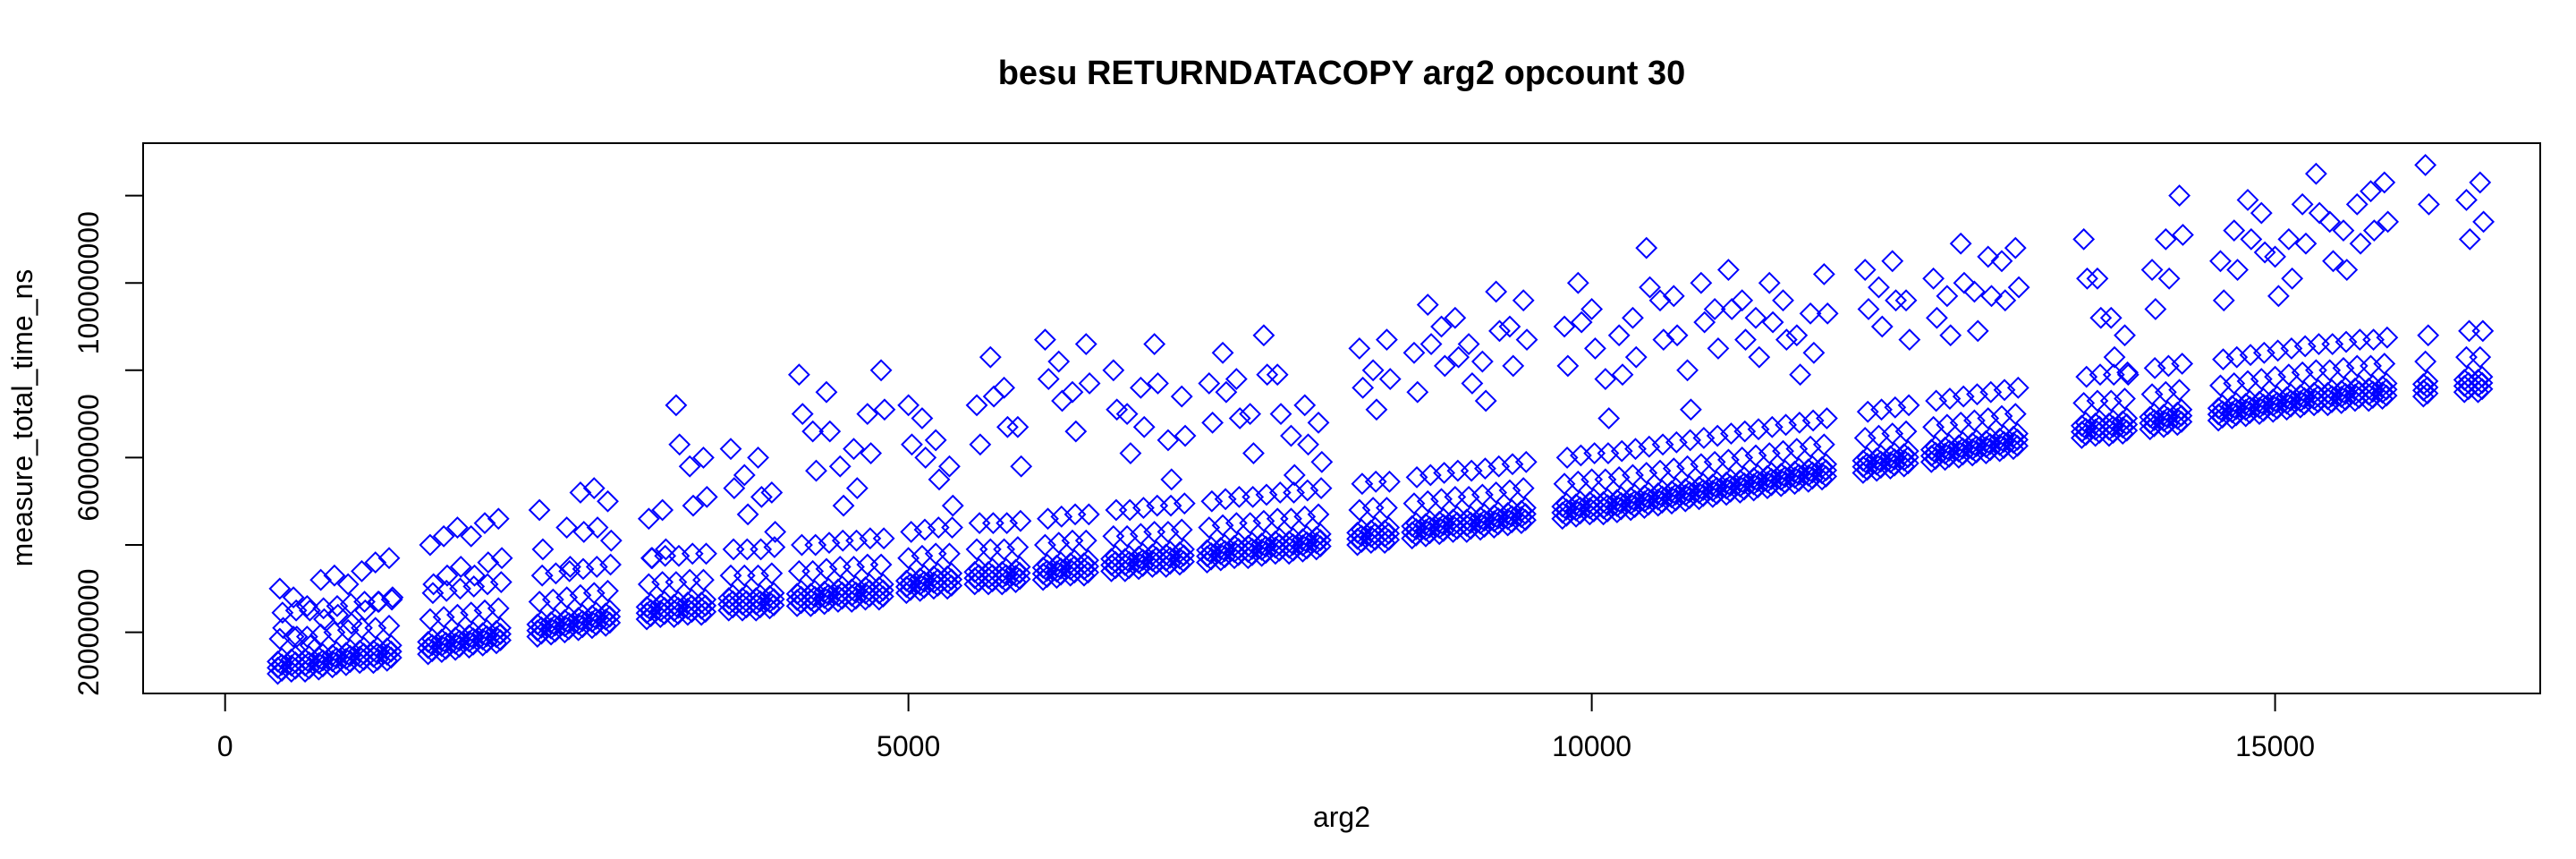  Describe the element at coordinates (1591, 746) in the screenshot. I see `x-tick-label: 10000` at that location.